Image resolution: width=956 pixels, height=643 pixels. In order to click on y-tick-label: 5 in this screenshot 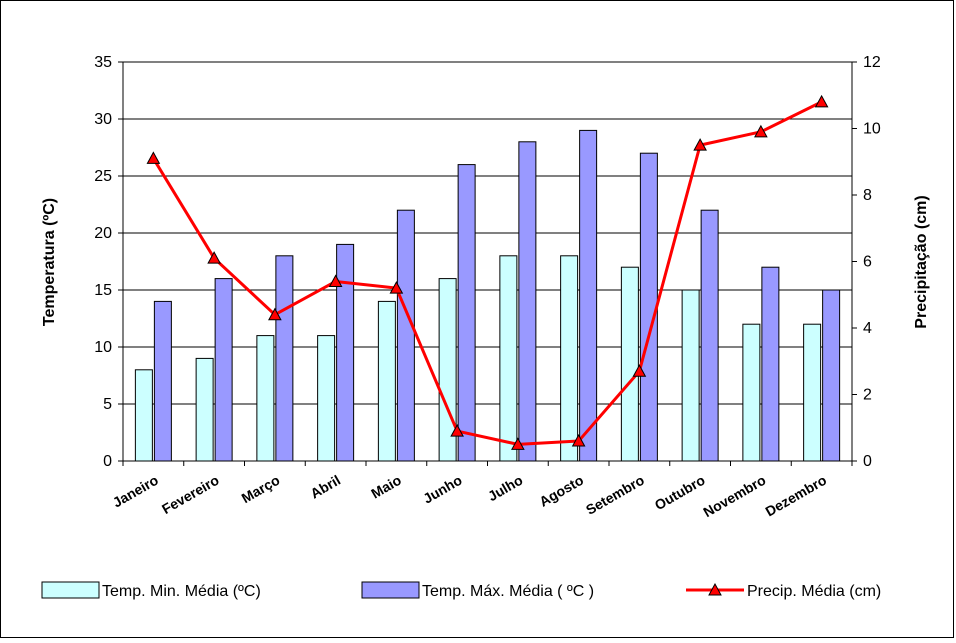, I will do `click(107, 404)`.